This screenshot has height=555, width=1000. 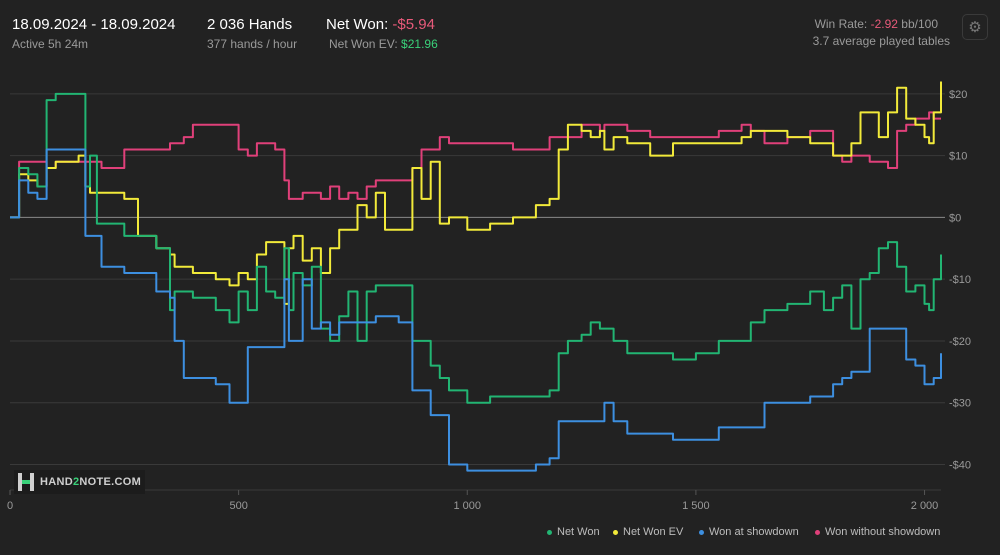 I want to click on legend-net-won-ev: Net Won EV, so click(x=648, y=532).